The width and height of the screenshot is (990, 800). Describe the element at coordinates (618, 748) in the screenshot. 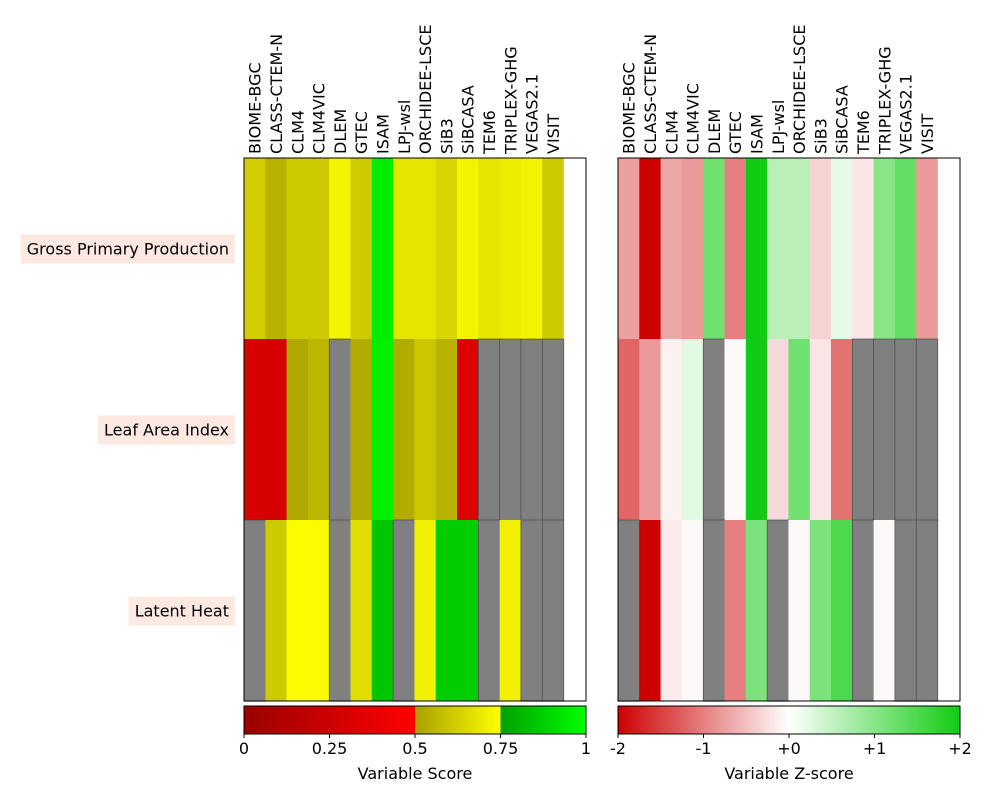

I see `colorbar-tick-label: -2` at that location.